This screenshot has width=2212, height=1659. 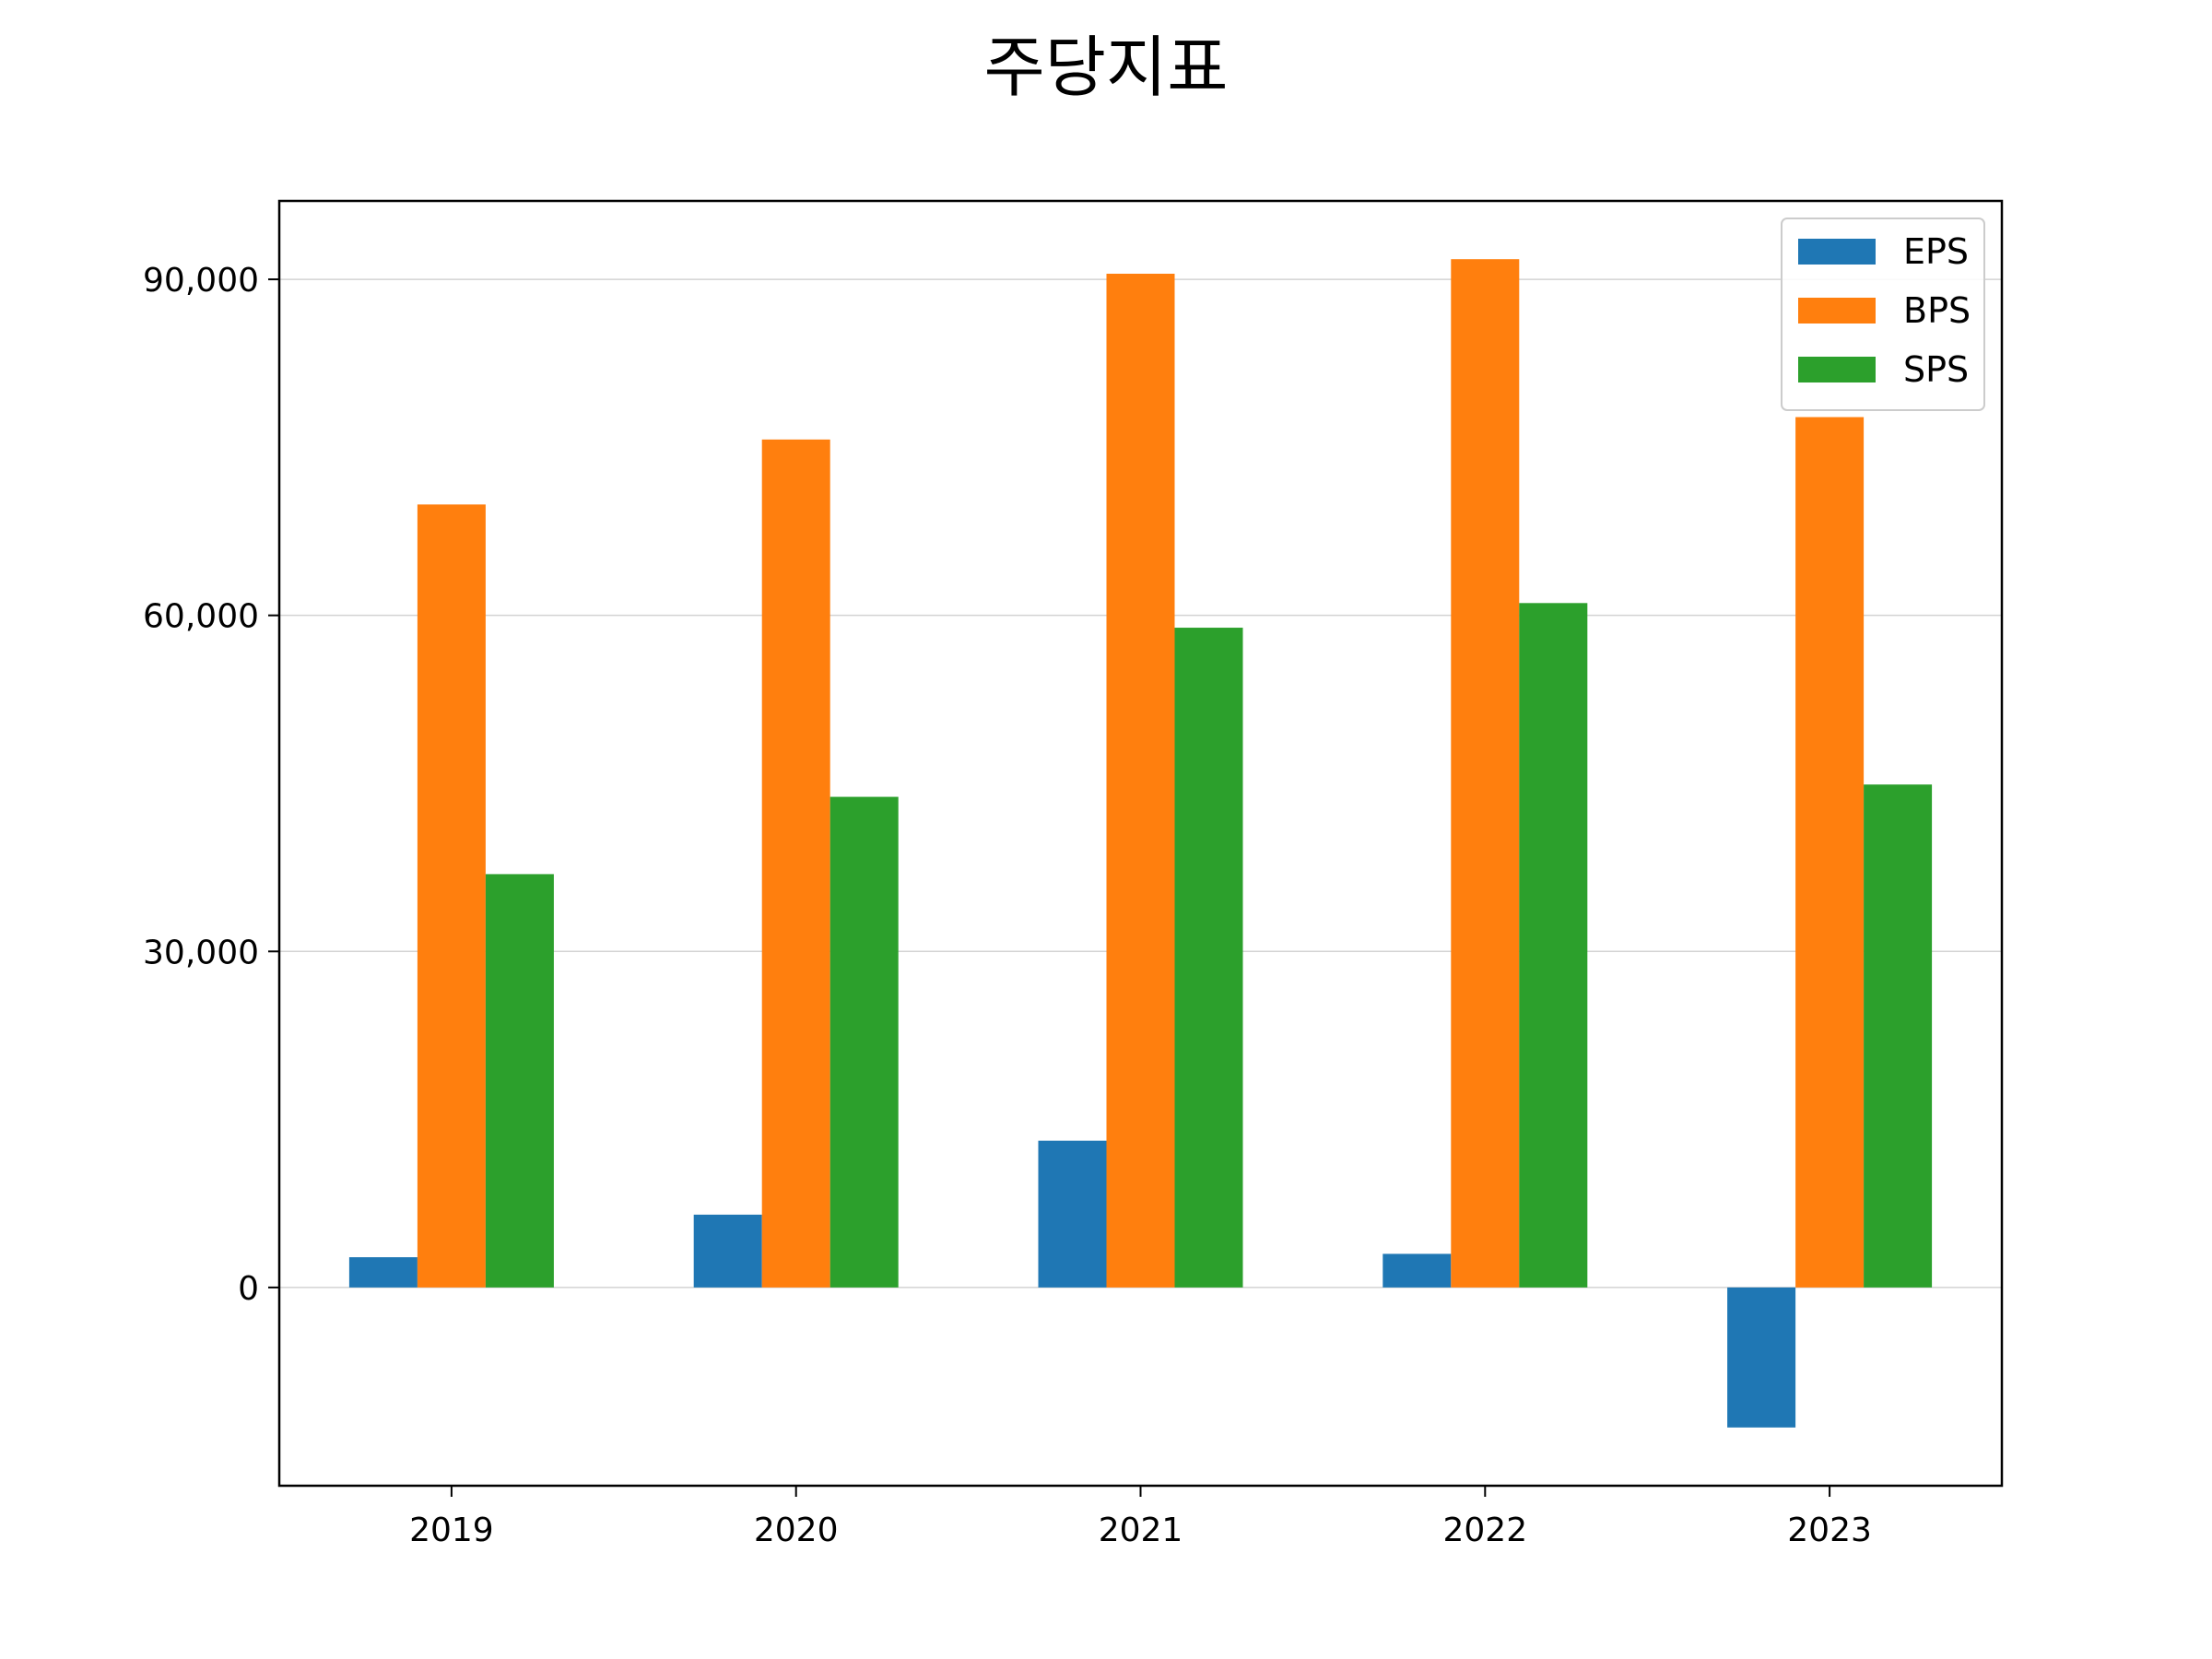 I want to click on x-tick-label: 2022, so click(x=1484, y=1530).